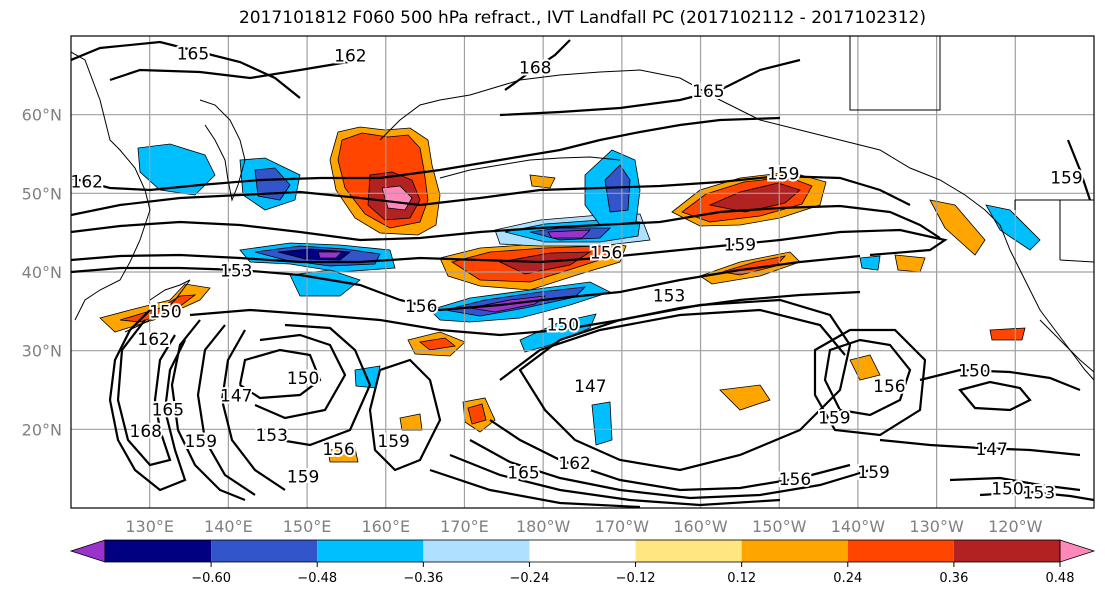  What do you see at coordinates (779, 526) in the screenshot?
I see `lon-tick-label: 150°W` at bounding box center [779, 526].